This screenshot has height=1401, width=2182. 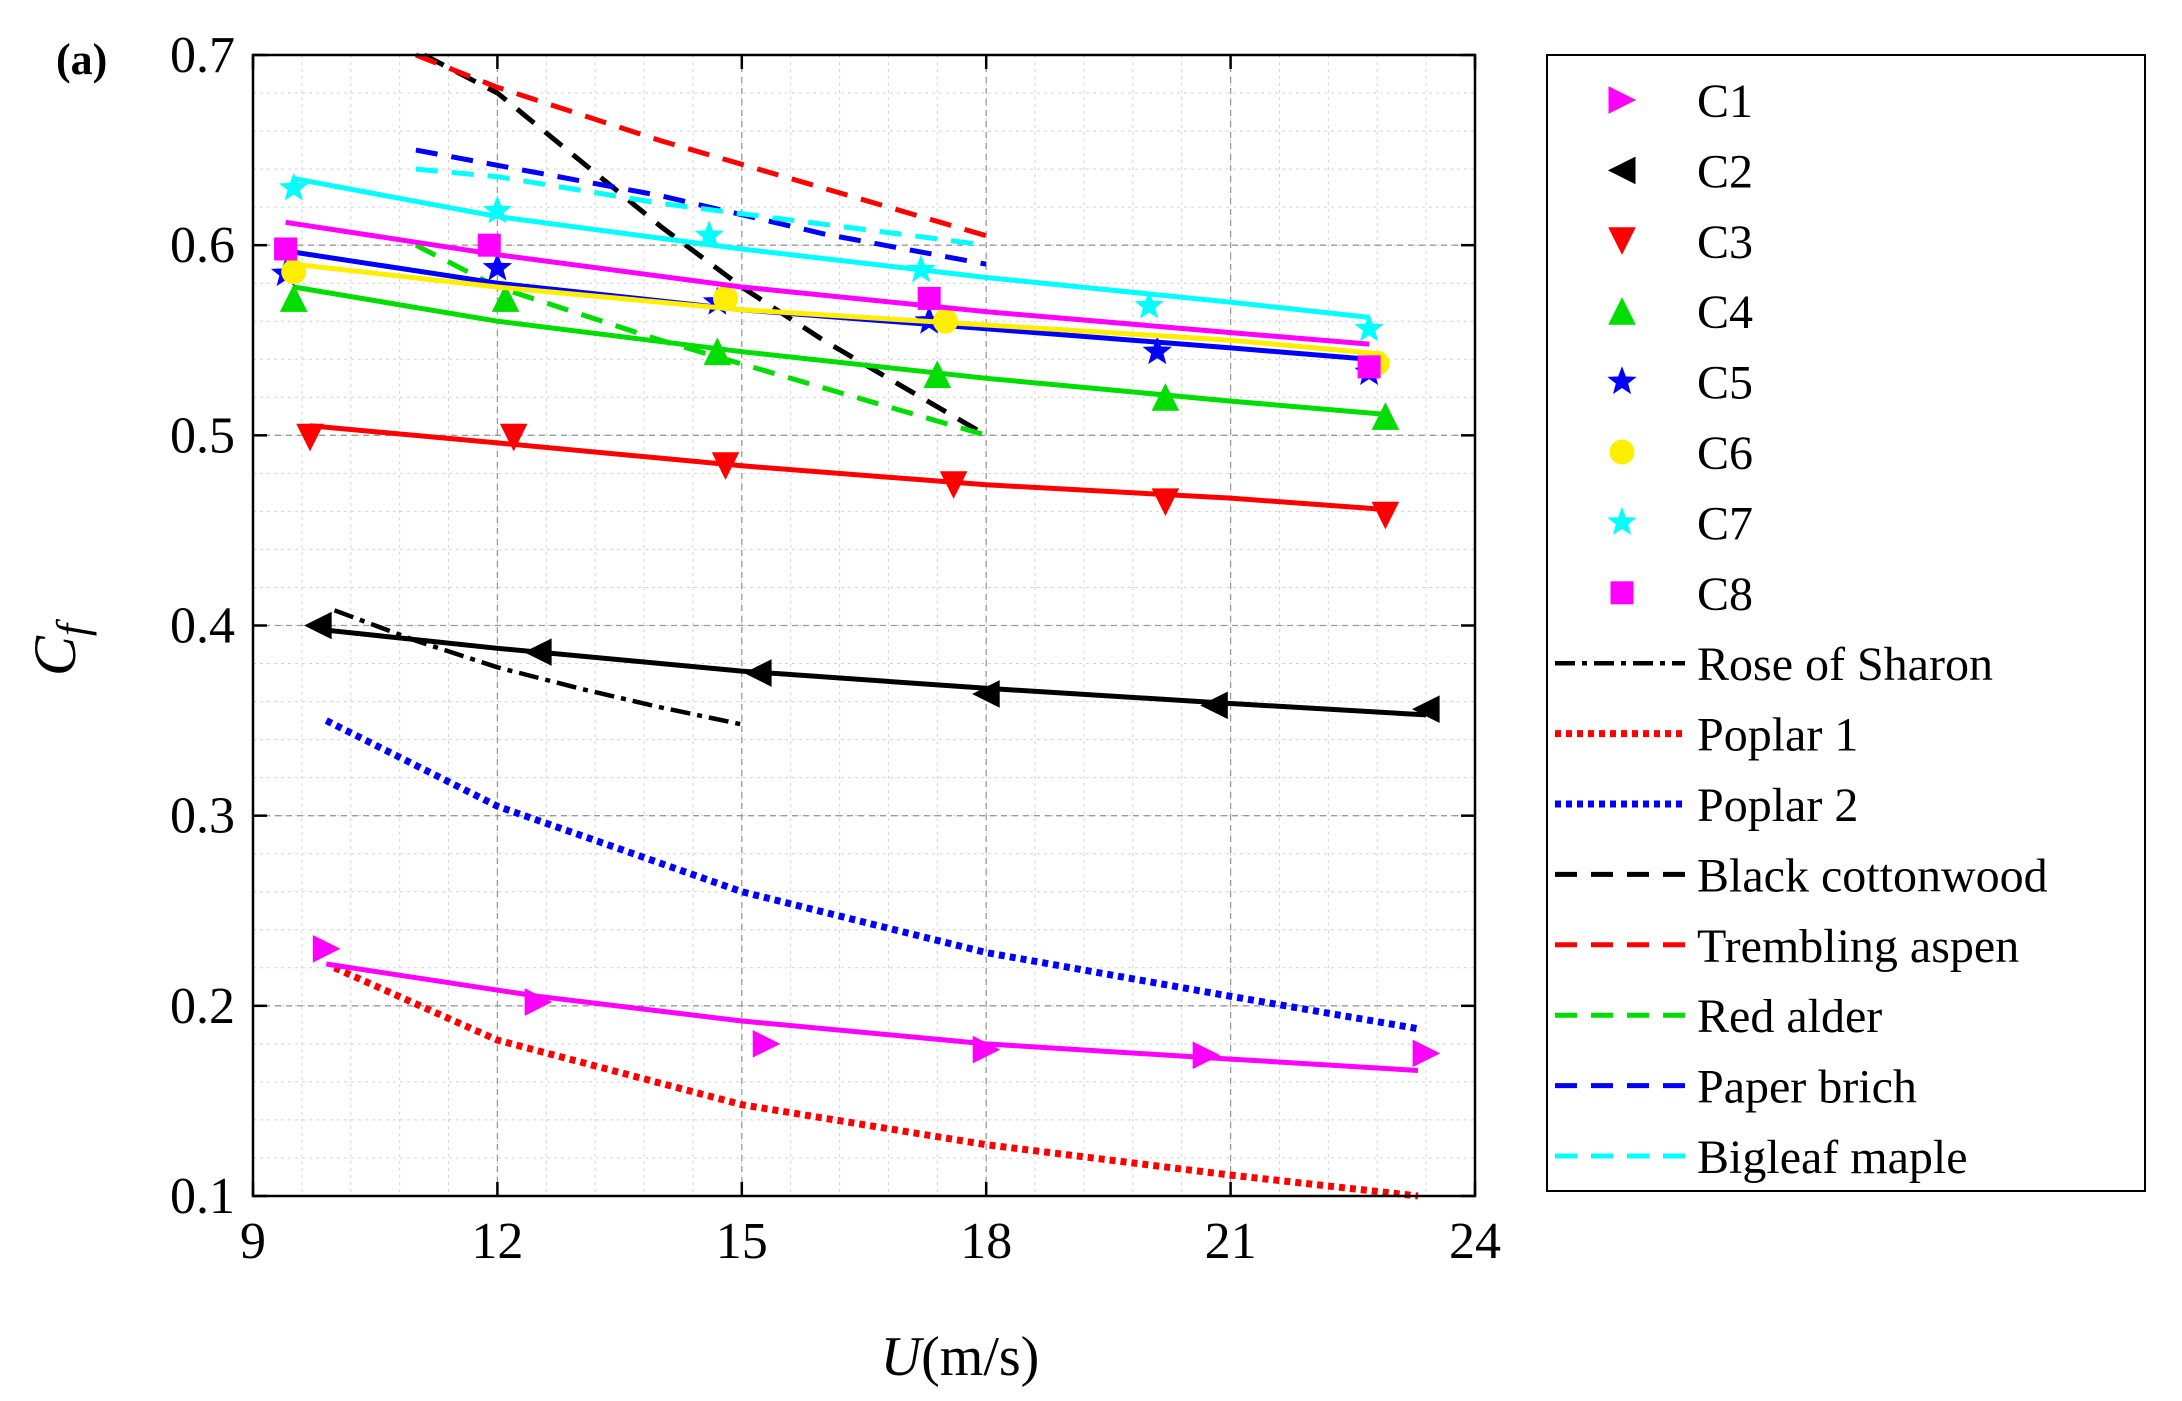 What do you see at coordinates (903, 1357) in the screenshot?
I see `x-axis-label-symbol: U` at bounding box center [903, 1357].